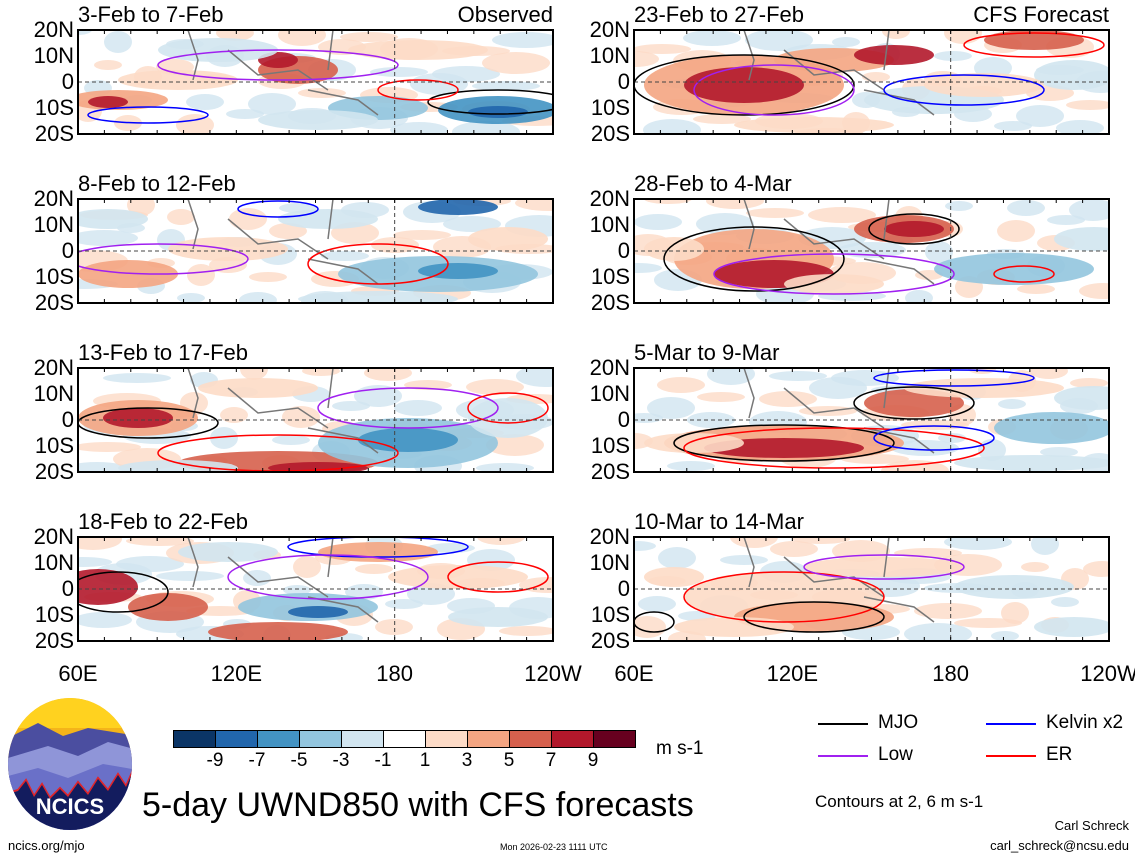  What do you see at coordinates (1041, 14) in the screenshot?
I see `panel-source-label: CFS Forecast` at bounding box center [1041, 14].